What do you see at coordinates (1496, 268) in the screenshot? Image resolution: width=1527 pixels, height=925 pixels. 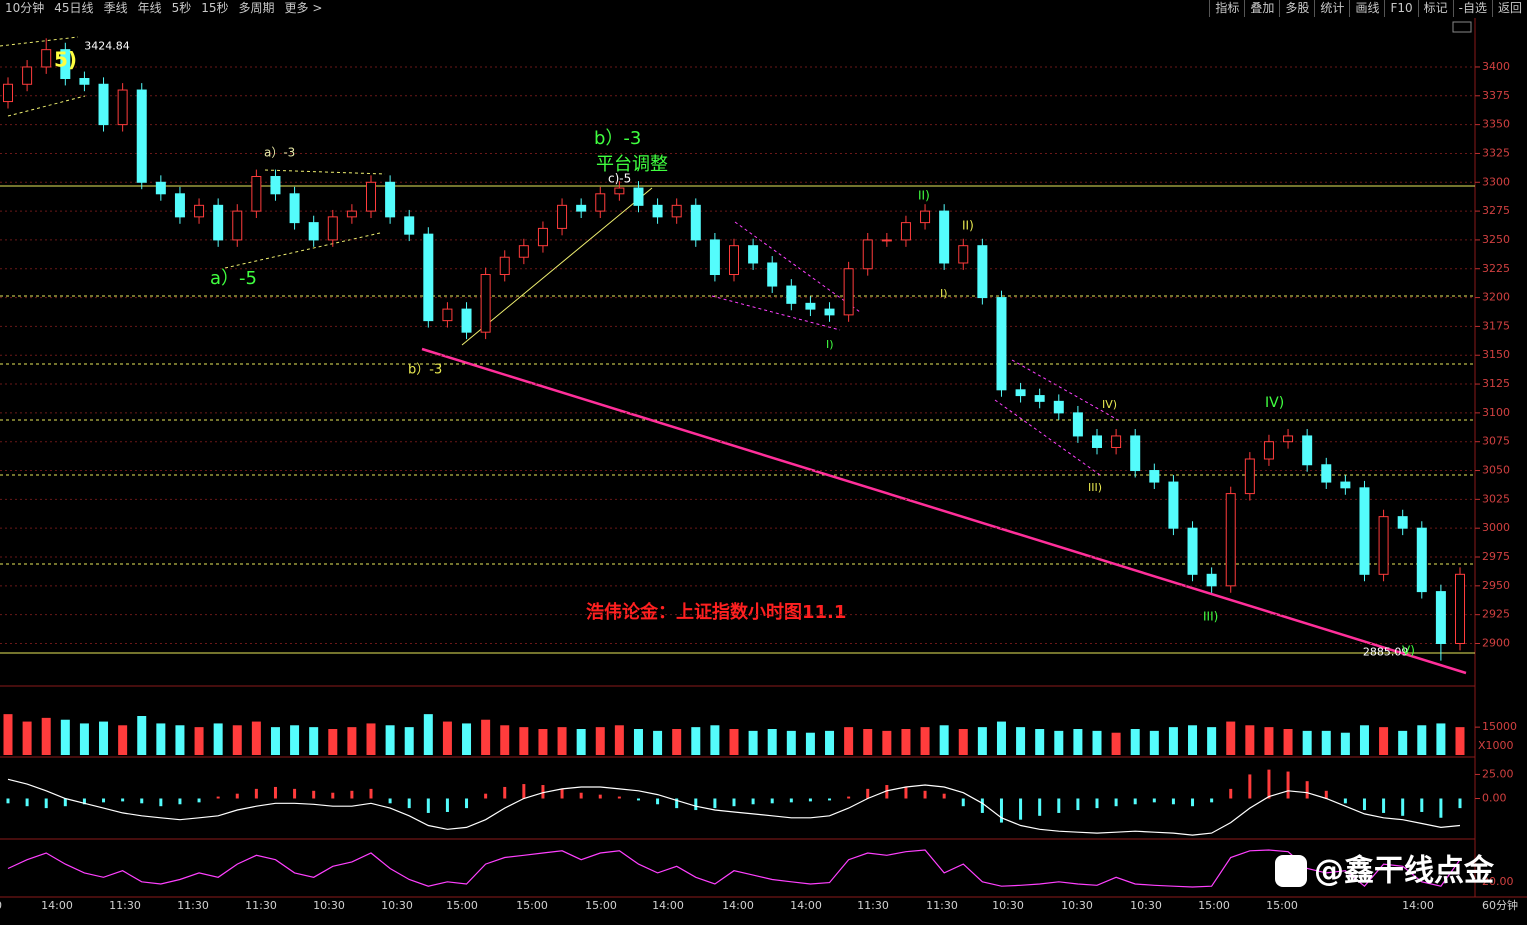 I see `y-tick-label: 3225` at bounding box center [1496, 268].